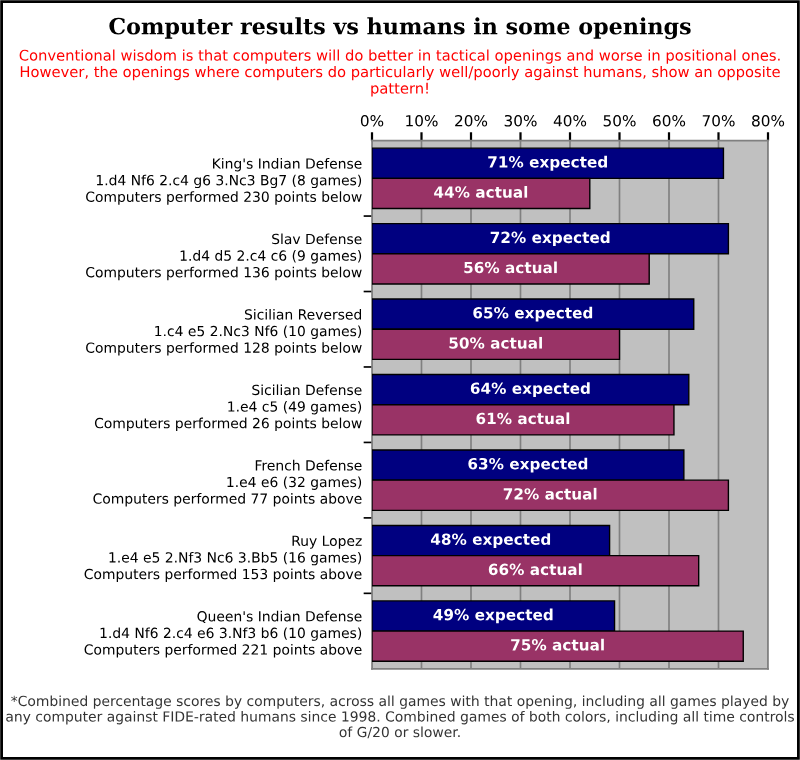 The height and width of the screenshot is (760, 800). What do you see at coordinates (400, 28) in the screenshot?
I see `chart-title: Computer results vs humans in some openings` at bounding box center [400, 28].